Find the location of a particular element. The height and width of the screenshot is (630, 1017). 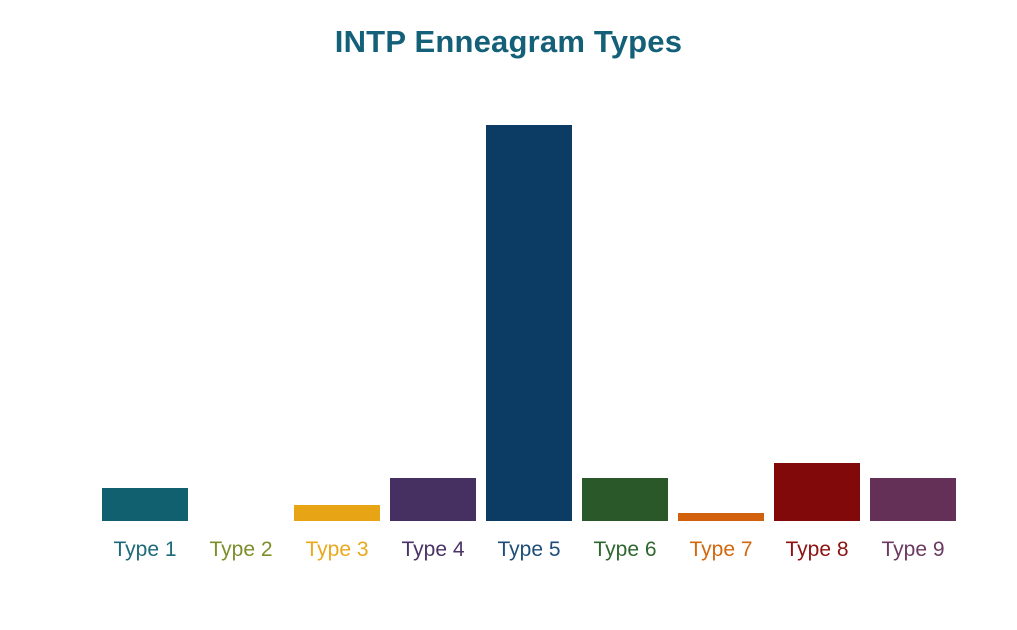

category-label-type-1: Type 1 is located at coordinates (145, 549).